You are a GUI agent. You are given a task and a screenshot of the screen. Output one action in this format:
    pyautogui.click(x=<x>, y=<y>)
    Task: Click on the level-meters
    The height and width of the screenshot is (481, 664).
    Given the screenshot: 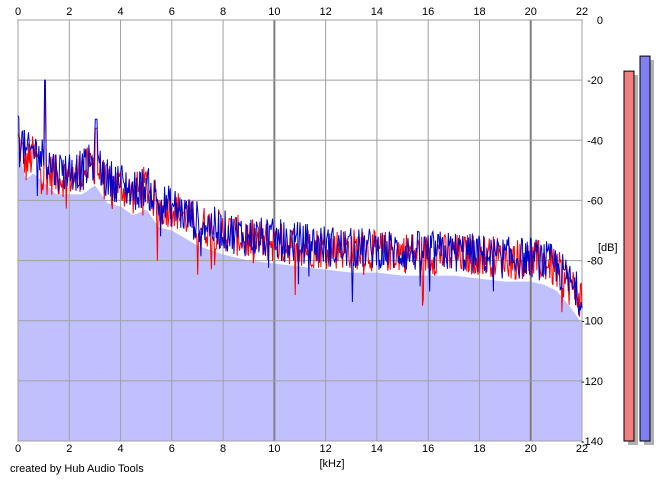 What is the action you would take?
    pyautogui.click(x=638, y=250)
    